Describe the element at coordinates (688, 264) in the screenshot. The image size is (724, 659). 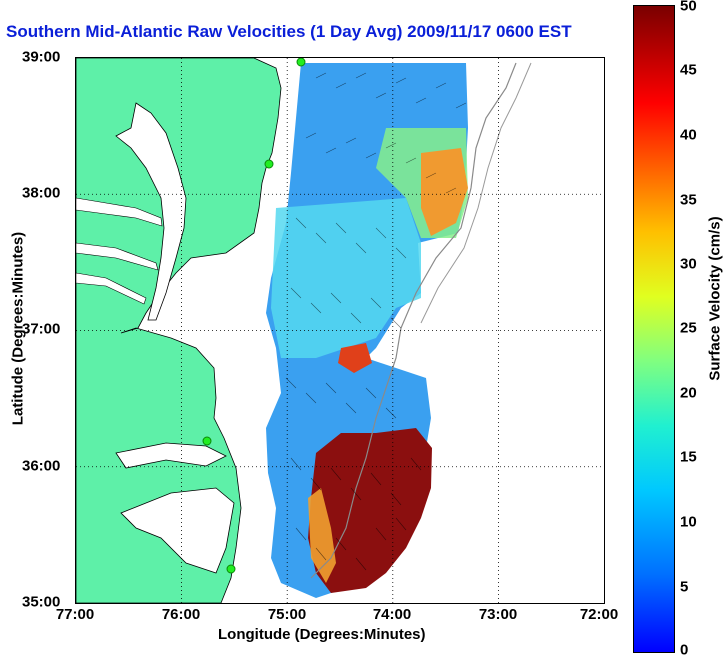
I see `colorbar-tick: 30` at that location.